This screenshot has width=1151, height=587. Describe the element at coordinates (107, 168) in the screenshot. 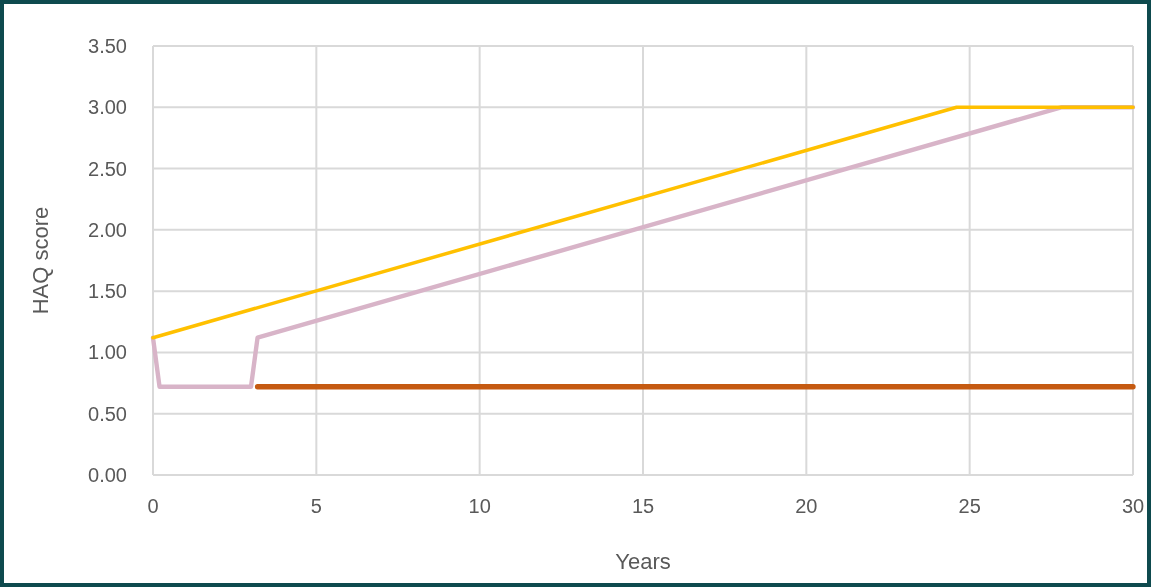

I see `y-tick-label: 2.50` at that location.